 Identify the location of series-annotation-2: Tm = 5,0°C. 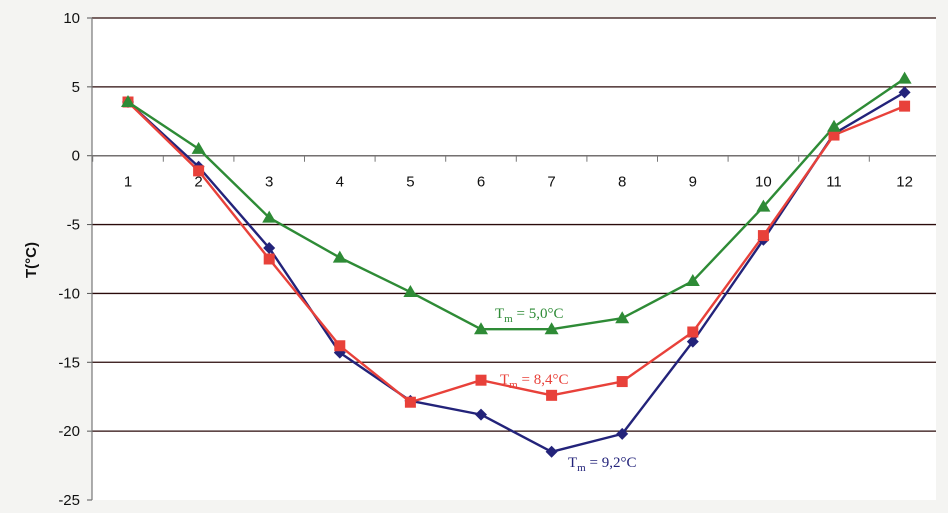
(529, 315).